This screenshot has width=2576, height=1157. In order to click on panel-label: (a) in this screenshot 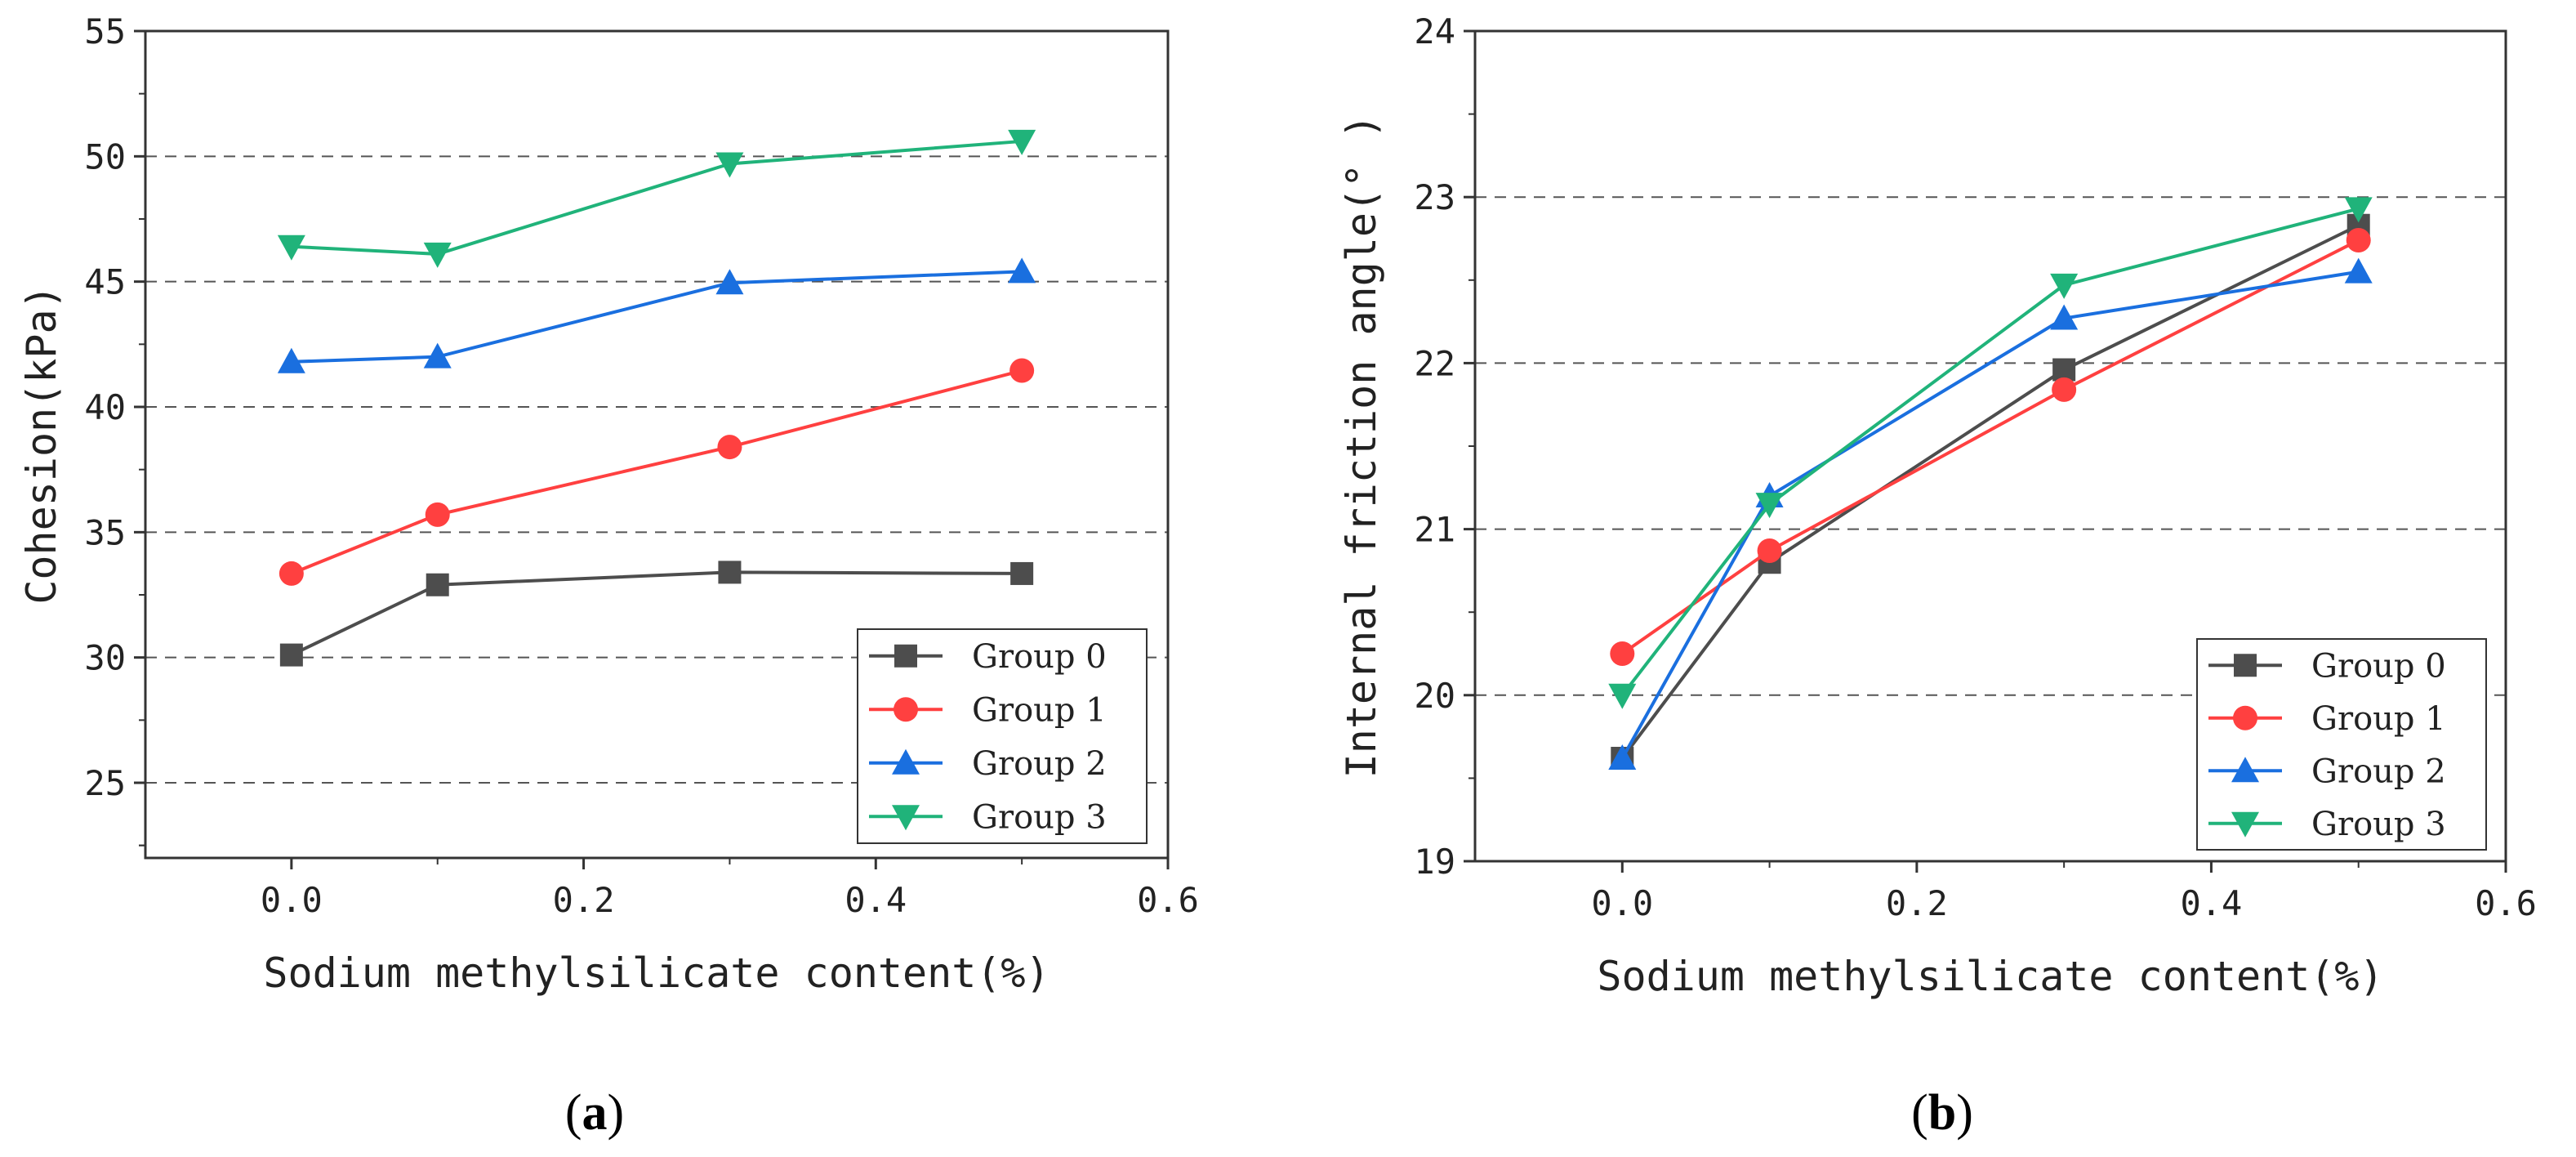, I will do `click(594, 1113)`.